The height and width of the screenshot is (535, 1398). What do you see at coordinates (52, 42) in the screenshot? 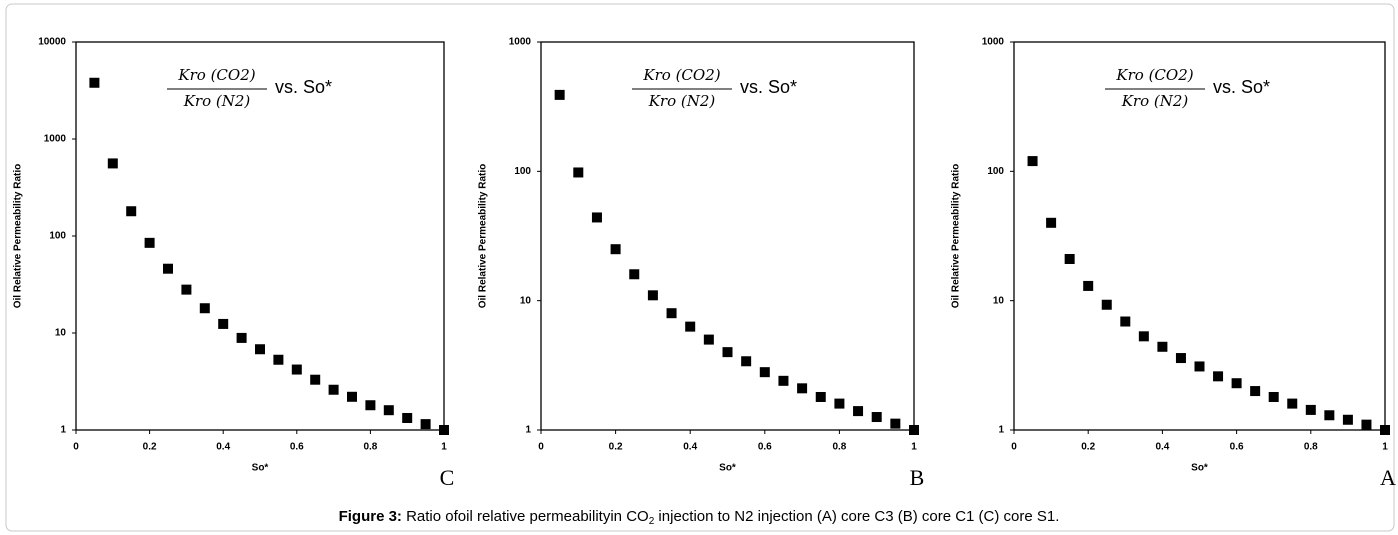
I see `y-tick-label: 10000` at bounding box center [52, 42].